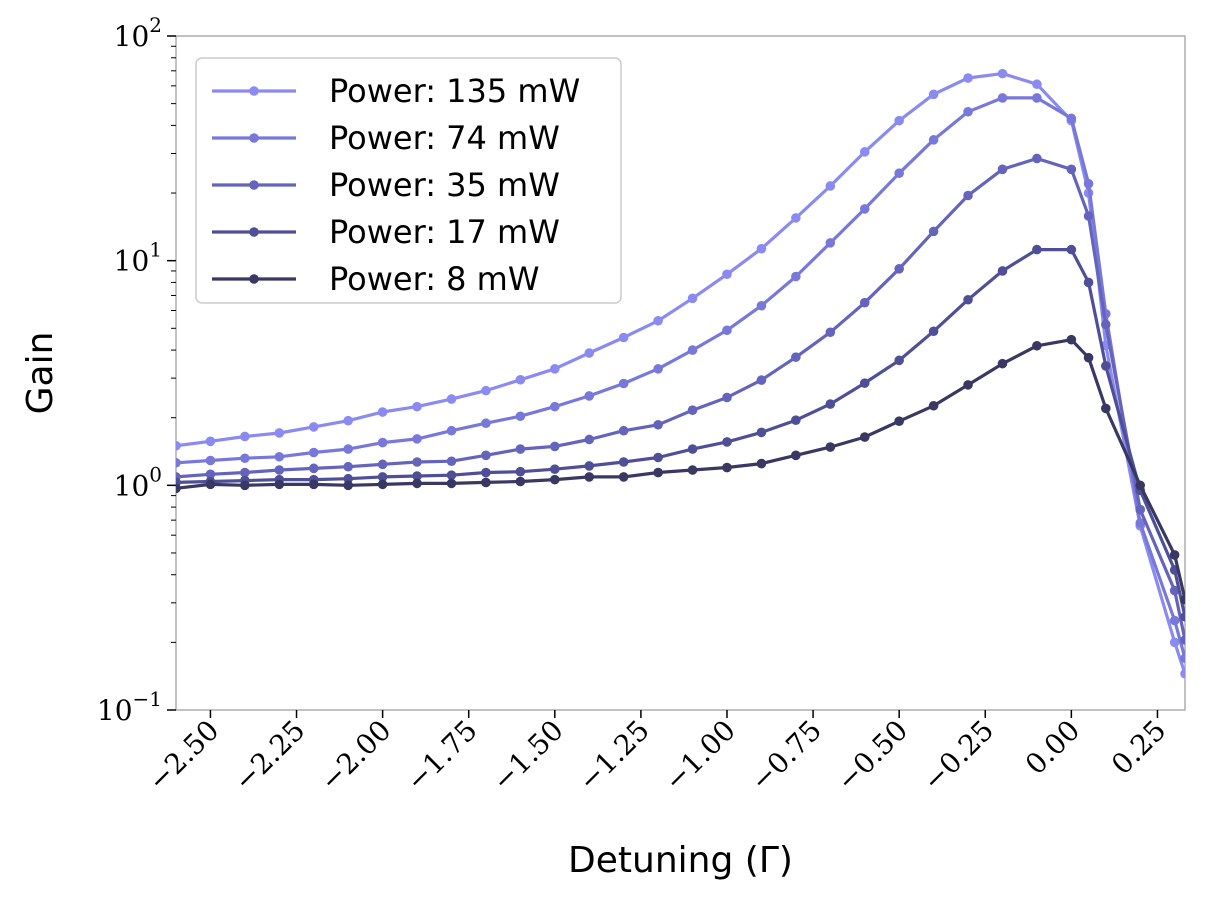 The height and width of the screenshot is (905, 1218). Describe the element at coordinates (454, 91) in the screenshot. I see `legend-label: Power: 135 mW` at that location.